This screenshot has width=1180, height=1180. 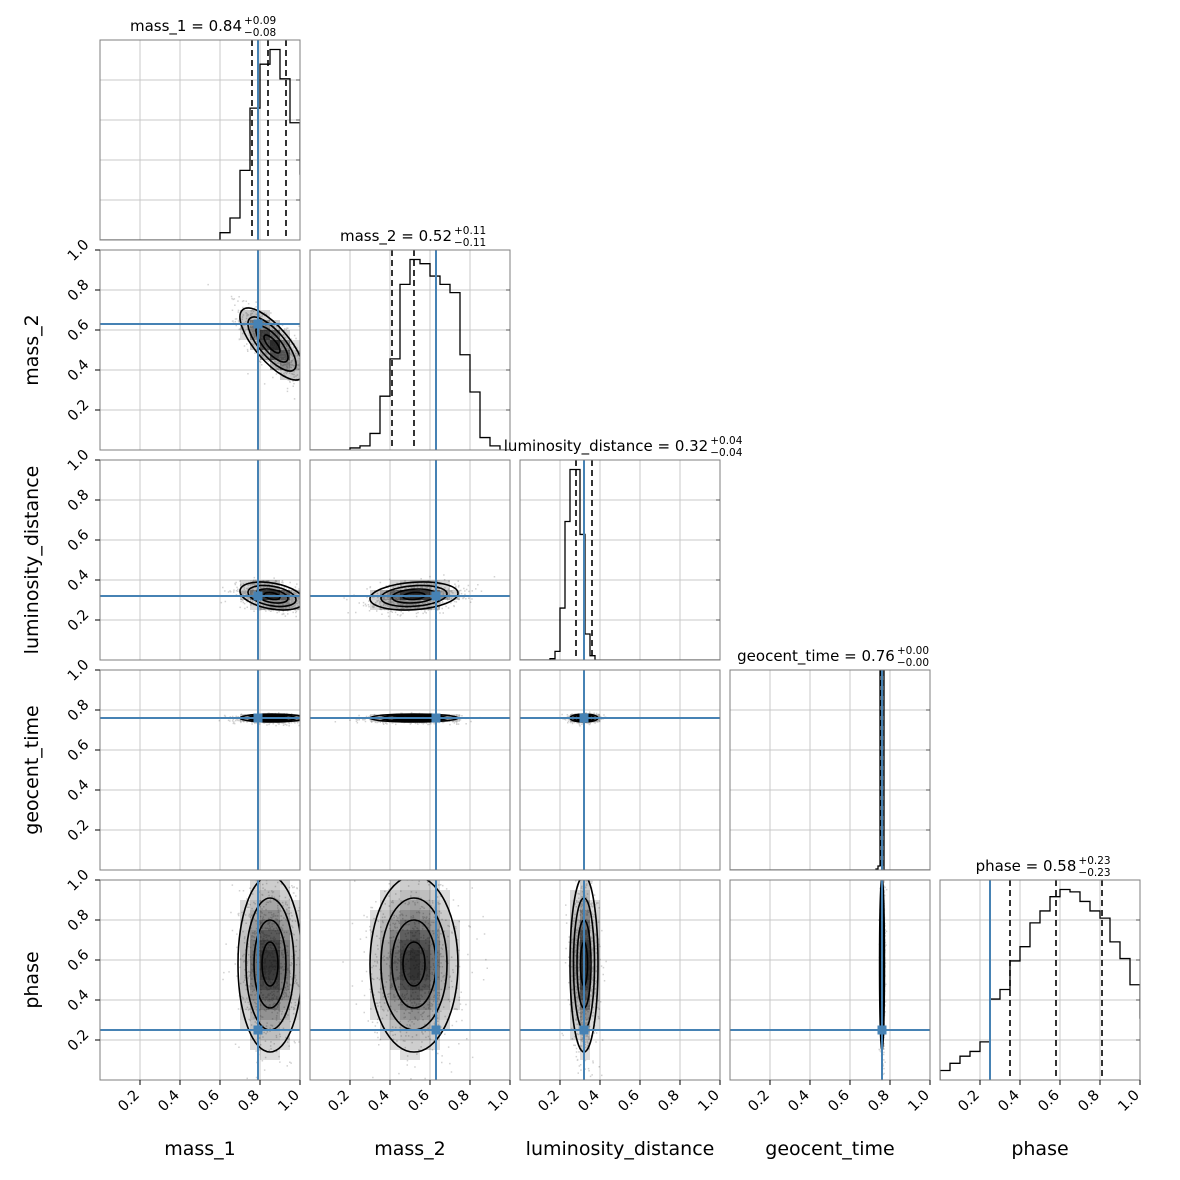 I want to click on title-minus-err: −0.08, so click(x=260, y=33).